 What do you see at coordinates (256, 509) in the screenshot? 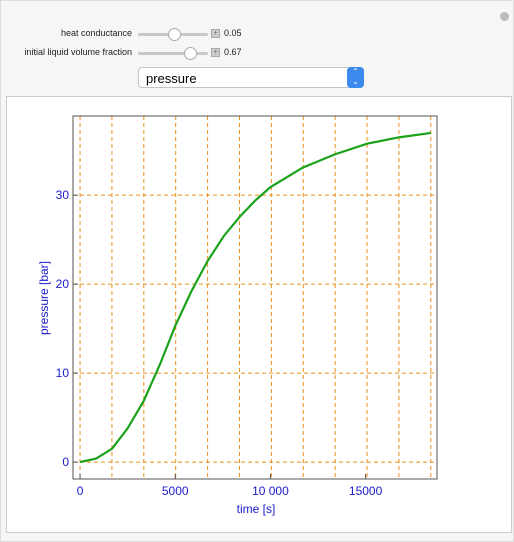
I see `x-axis-label: time [s]` at bounding box center [256, 509].